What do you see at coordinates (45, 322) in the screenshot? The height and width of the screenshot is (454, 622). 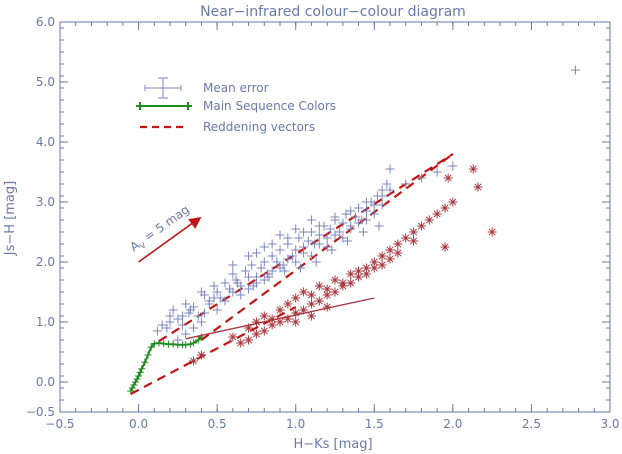 I see `y-tick-label: 1.0` at bounding box center [45, 322].